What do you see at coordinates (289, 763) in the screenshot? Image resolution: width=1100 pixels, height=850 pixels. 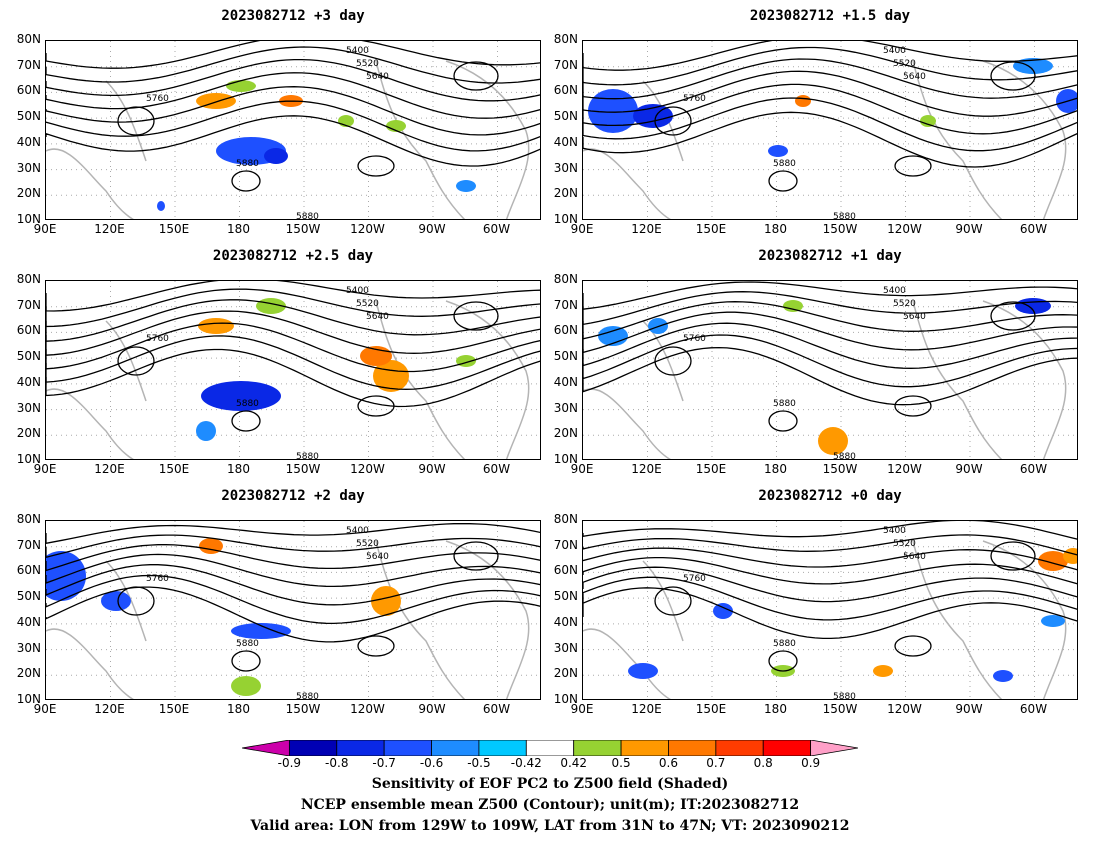 I see `colorbar-label: -0.9` at bounding box center [289, 763].